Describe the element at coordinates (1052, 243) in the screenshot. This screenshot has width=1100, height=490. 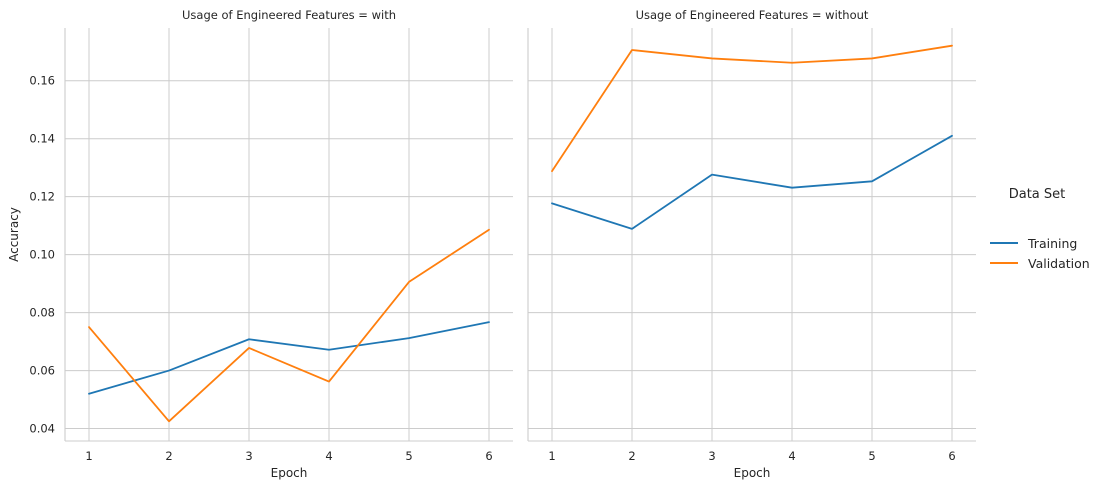
I see `legend-label-training: Training` at that location.